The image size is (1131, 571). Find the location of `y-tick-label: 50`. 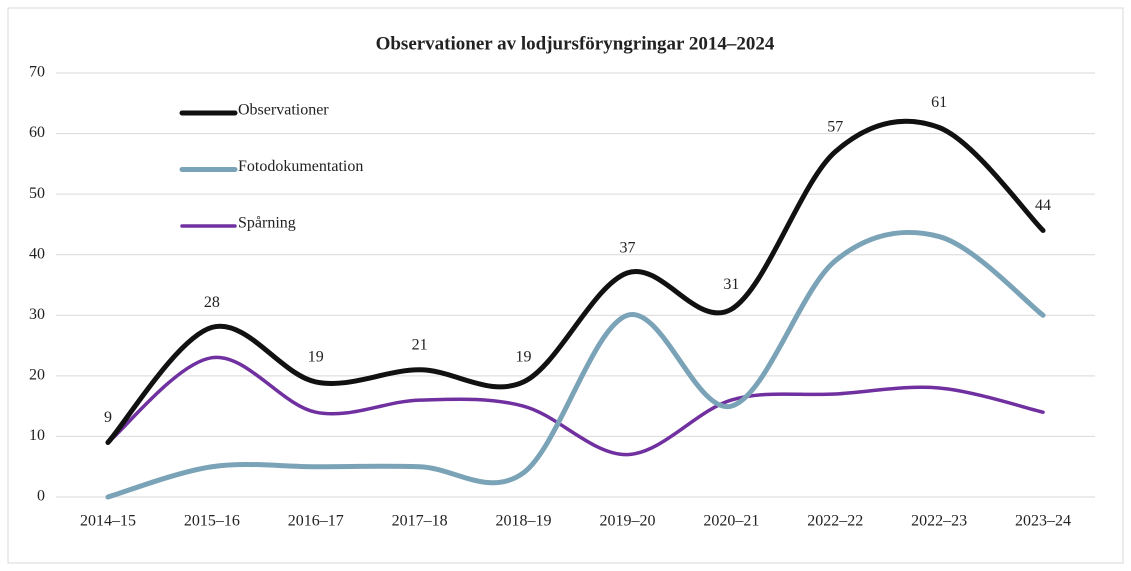

y-tick-label: 50 is located at coordinates (37, 193).